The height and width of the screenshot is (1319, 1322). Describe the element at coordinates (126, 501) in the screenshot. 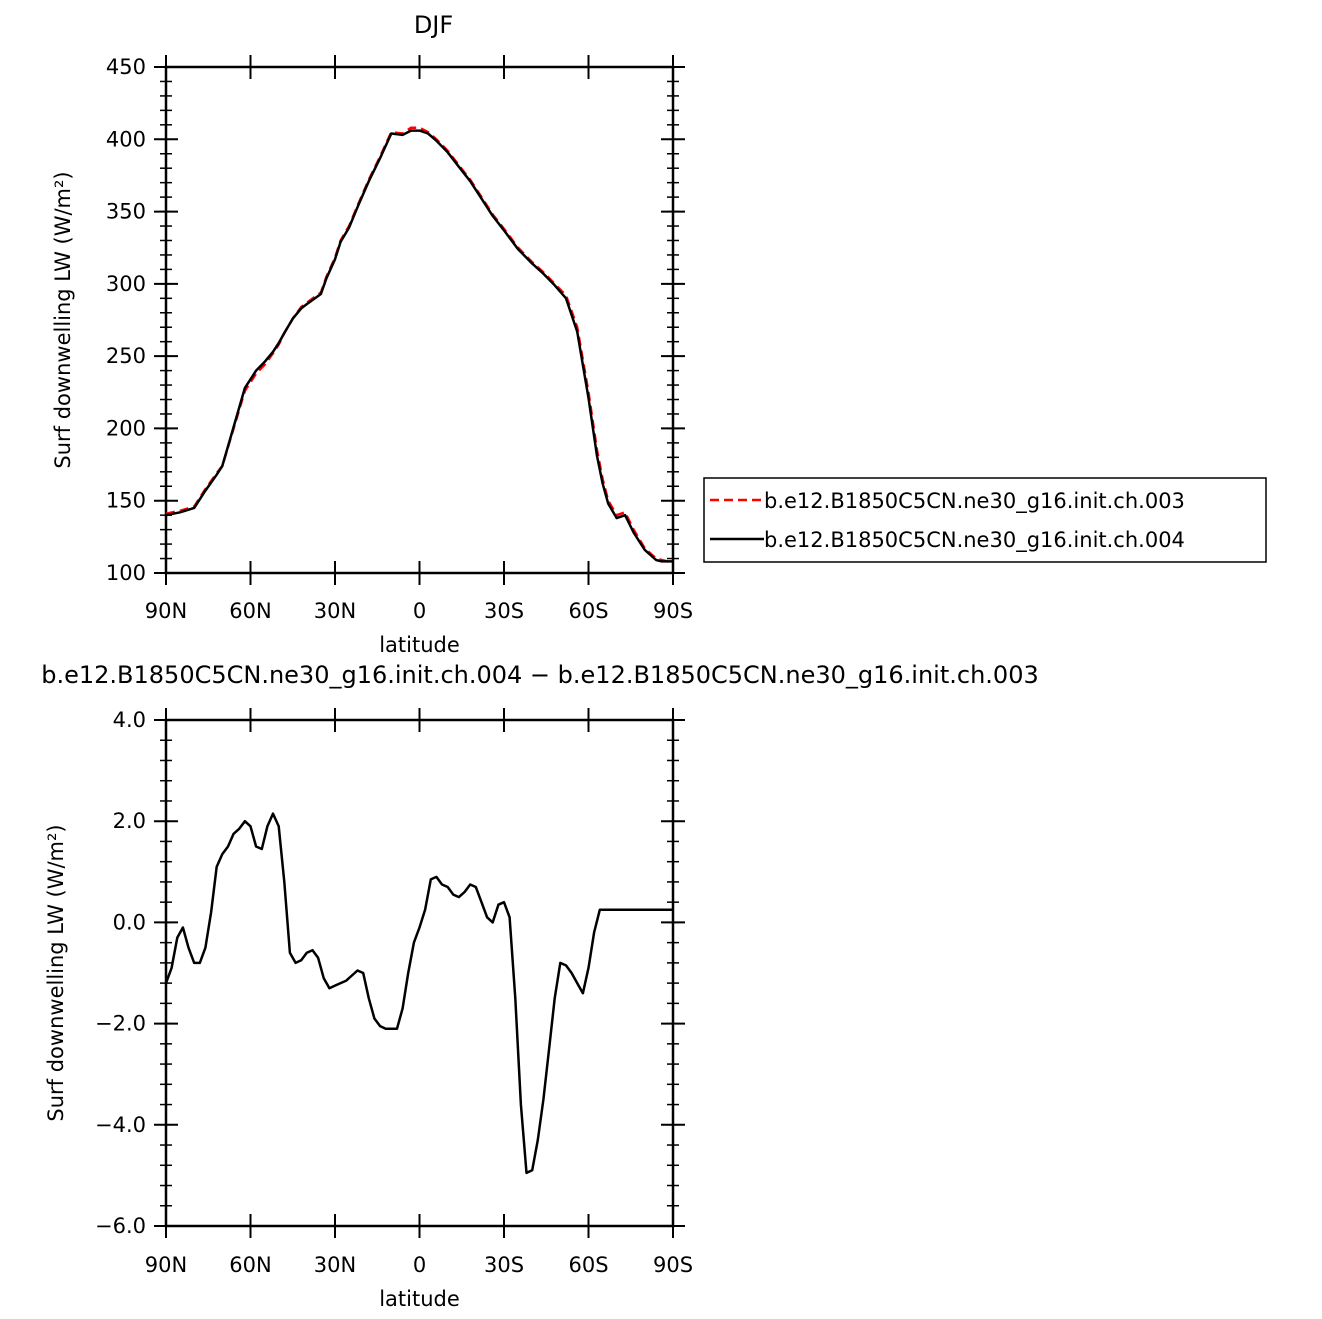

I see `y-tick-label: 150` at that location.